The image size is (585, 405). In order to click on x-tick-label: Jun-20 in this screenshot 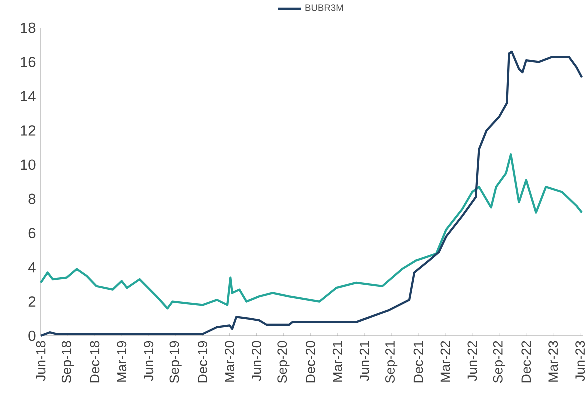, I will do `click(257, 361)`.